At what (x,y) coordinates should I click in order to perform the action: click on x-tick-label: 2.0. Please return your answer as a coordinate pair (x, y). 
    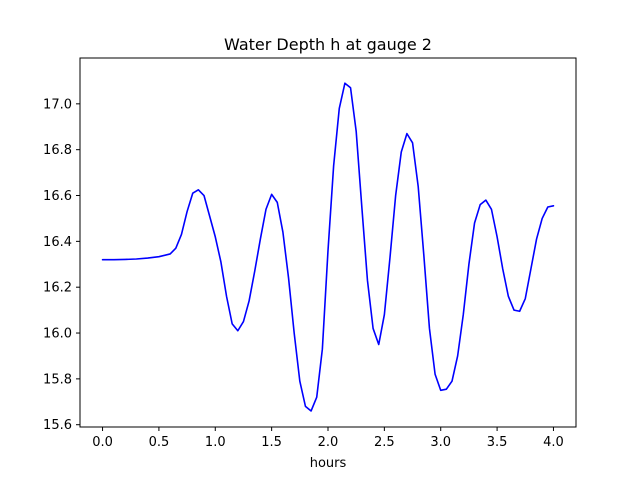
    Looking at the image, I should click on (328, 442).